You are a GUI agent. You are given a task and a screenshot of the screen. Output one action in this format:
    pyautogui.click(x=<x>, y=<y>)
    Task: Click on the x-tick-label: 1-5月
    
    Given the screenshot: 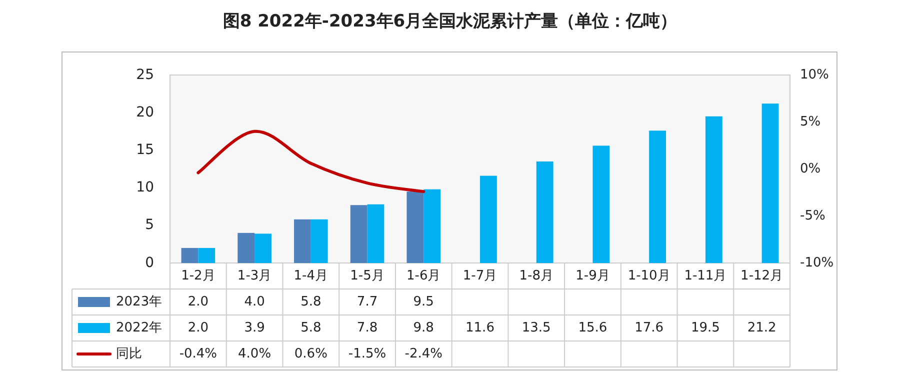 What is the action you would take?
    pyautogui.click(x=367, y=276)
    